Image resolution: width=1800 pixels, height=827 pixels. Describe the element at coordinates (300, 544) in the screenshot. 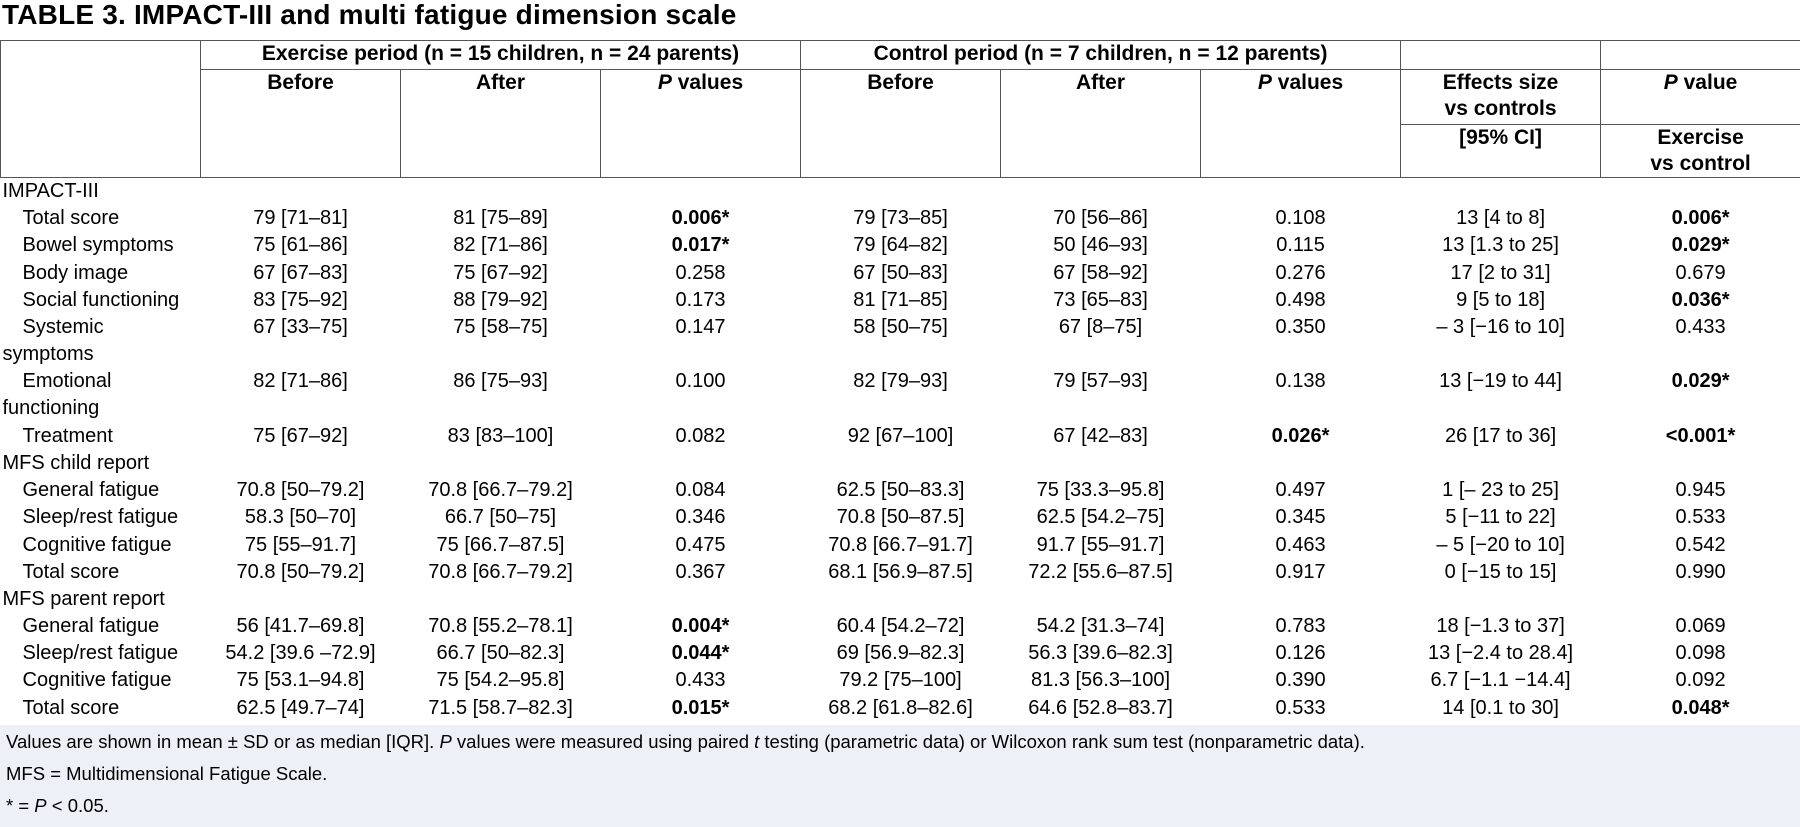

I see `table-cell: 75 [55–91.7]` at that location.